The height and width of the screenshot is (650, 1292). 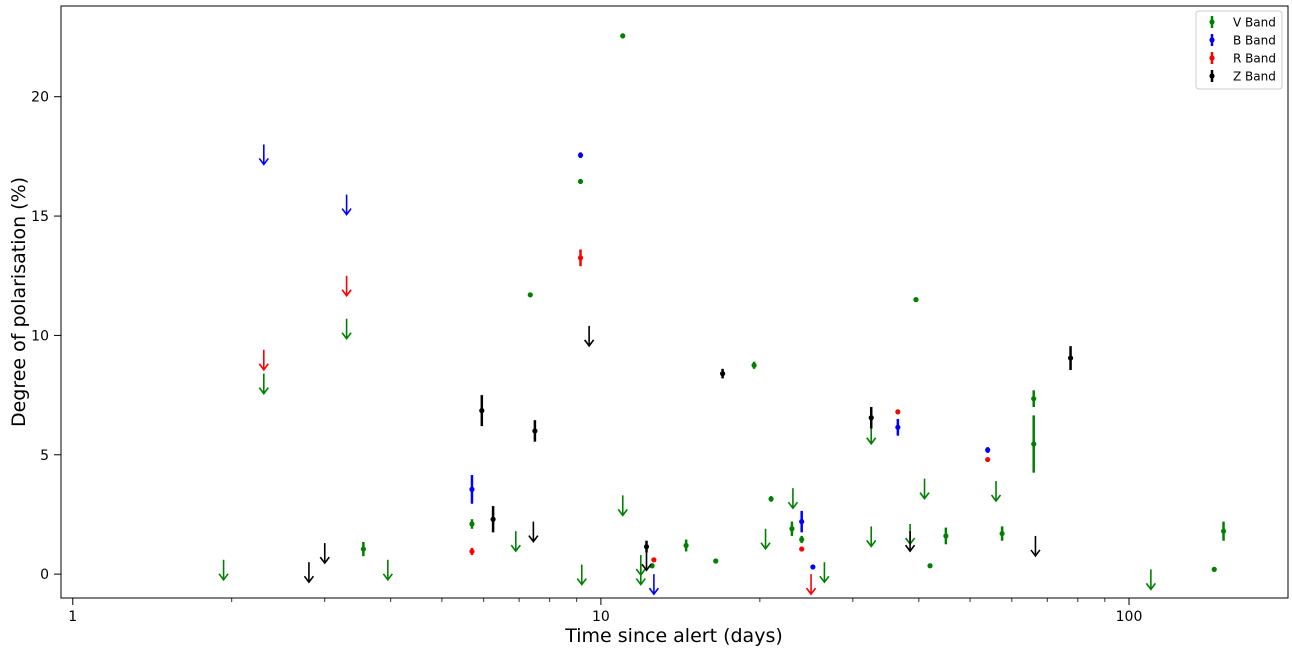 I want to click on y-tick-label: 10, so click(x=40, y=336).